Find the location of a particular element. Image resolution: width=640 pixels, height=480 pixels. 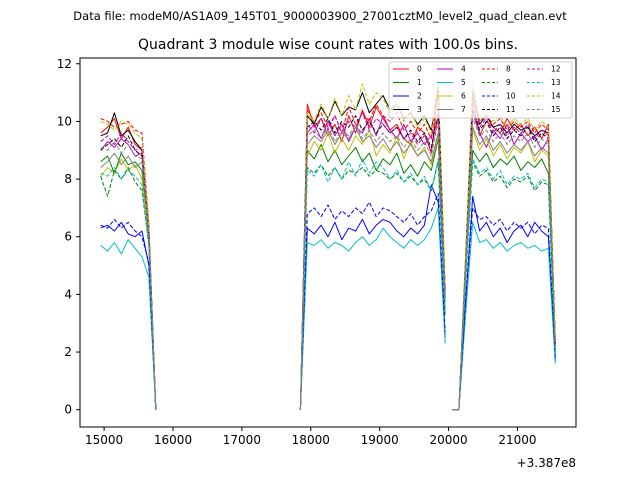

legend-box is located at coordinates (480, 90).